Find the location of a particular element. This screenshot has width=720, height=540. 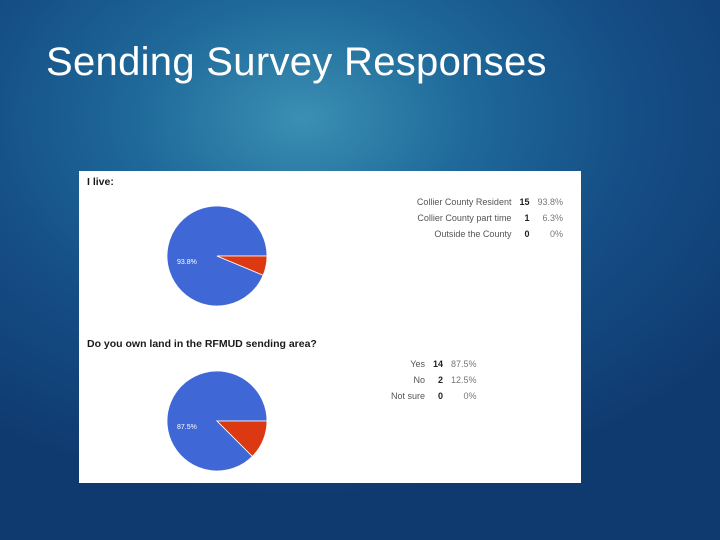

chart-1-title: I live: is located at coordinates (100, 182).